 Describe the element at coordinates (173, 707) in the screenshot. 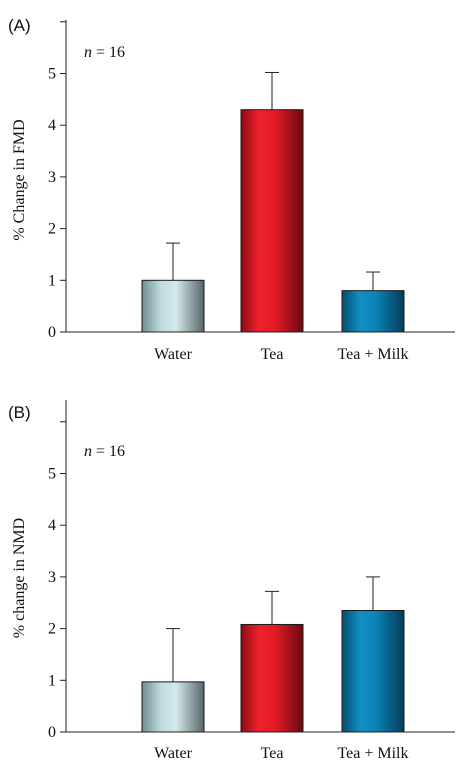

I see `bar-water-b` at that location.